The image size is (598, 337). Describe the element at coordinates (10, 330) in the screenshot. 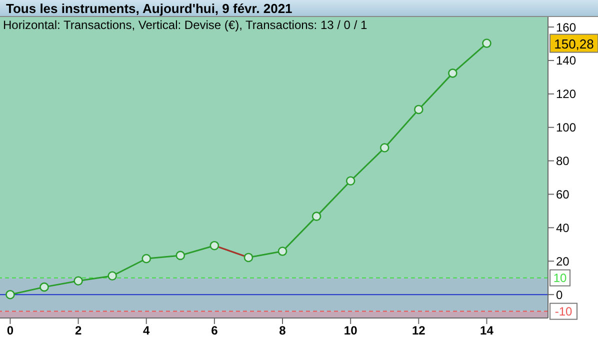

I see `x-tick-label: 0` at that location.